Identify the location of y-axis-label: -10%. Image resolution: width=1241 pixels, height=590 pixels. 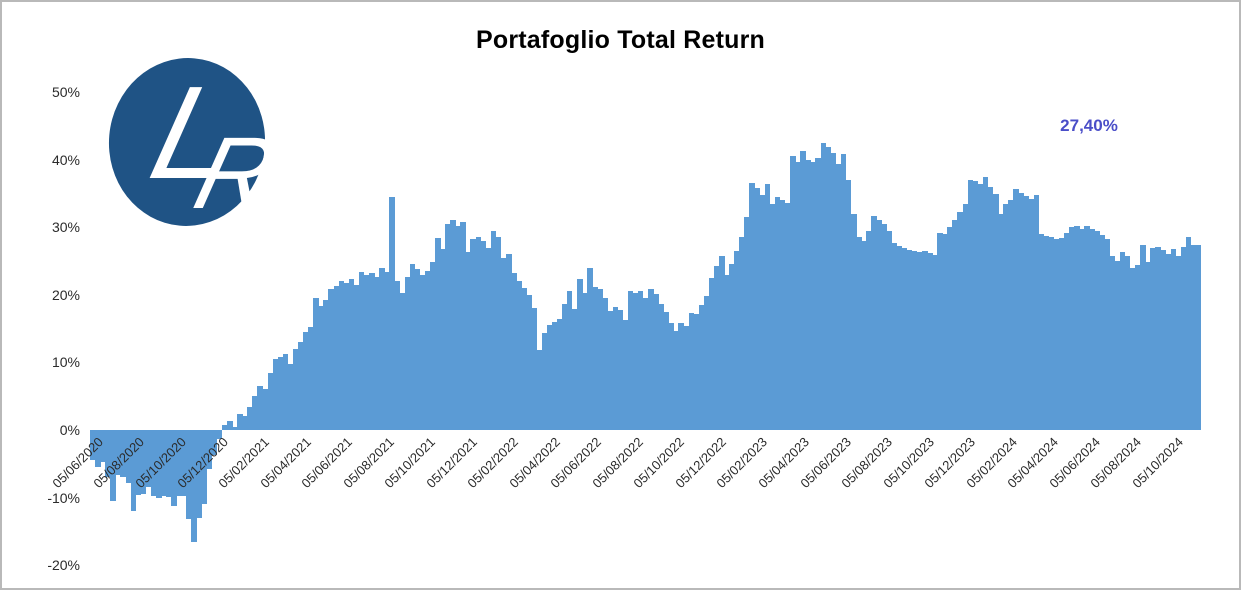
(63, 497).